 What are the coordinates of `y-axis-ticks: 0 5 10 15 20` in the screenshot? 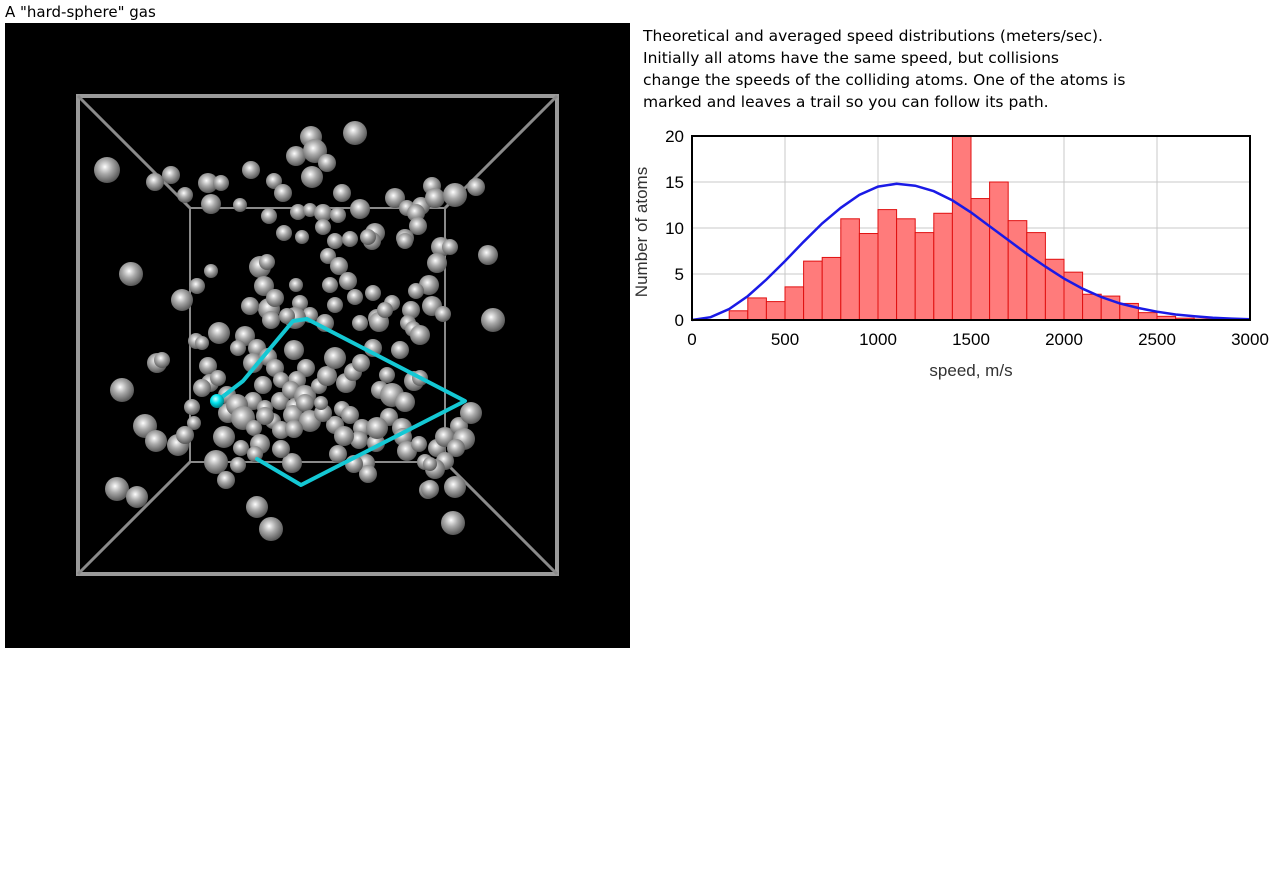 It's located at (674, 228).